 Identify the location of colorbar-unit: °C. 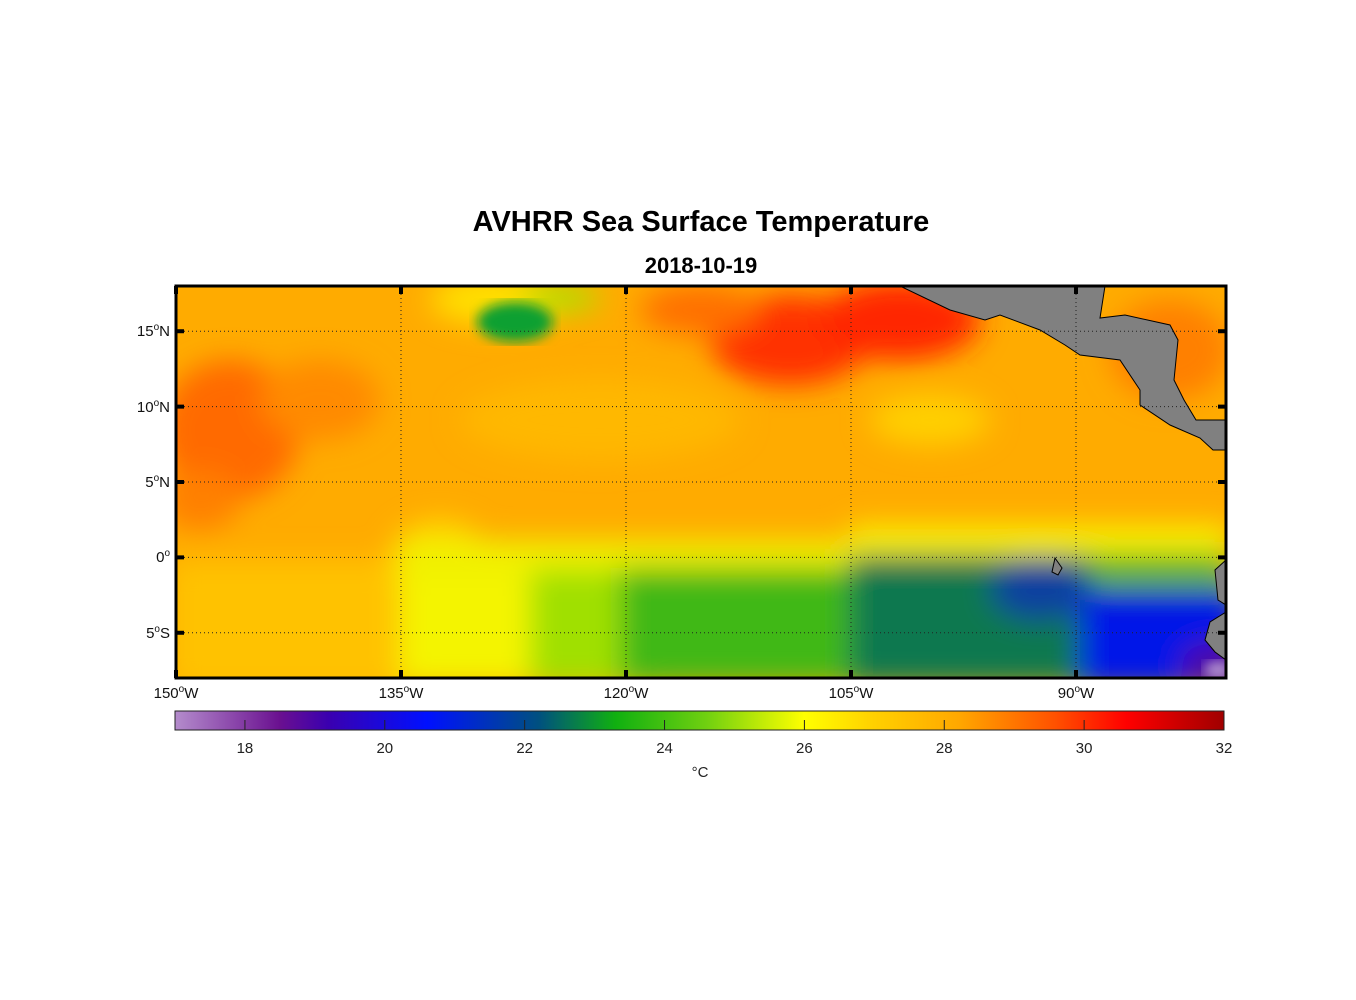
(700, 772).